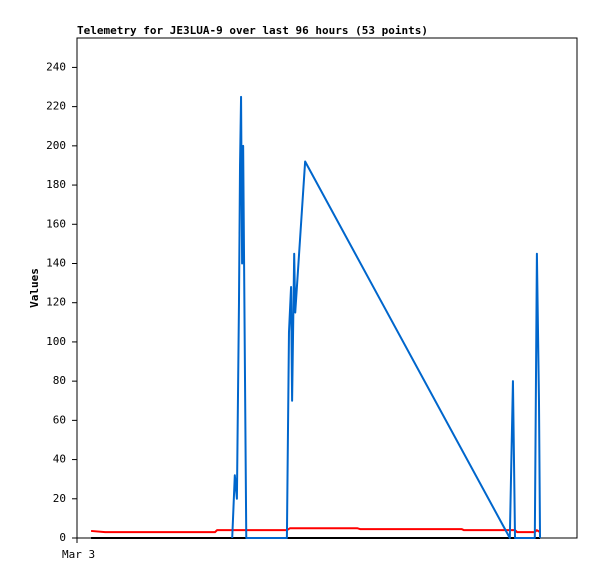 The height and width of the screenshot is (579, 597). Describe the element at coordinates (59, 380) in the screenshot. I see `y-tick-label: 80` at that location.